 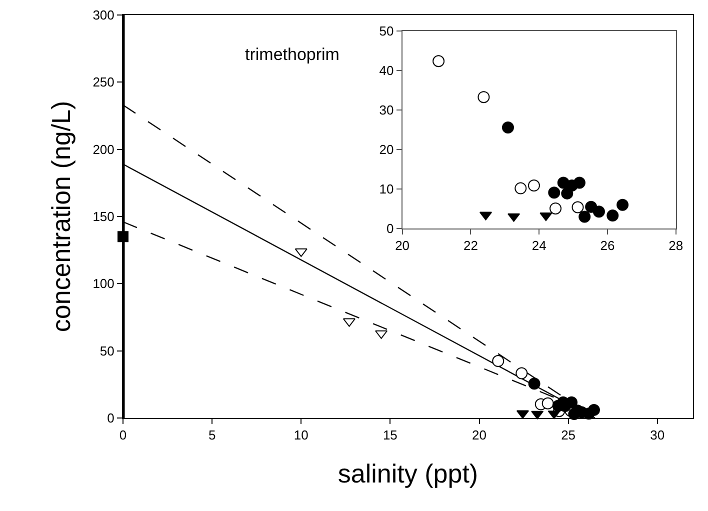 What do you see at coordinates (568, 435) in the screenshot?
I see `x-tick-label: 25` at bounding box center [568, 435].